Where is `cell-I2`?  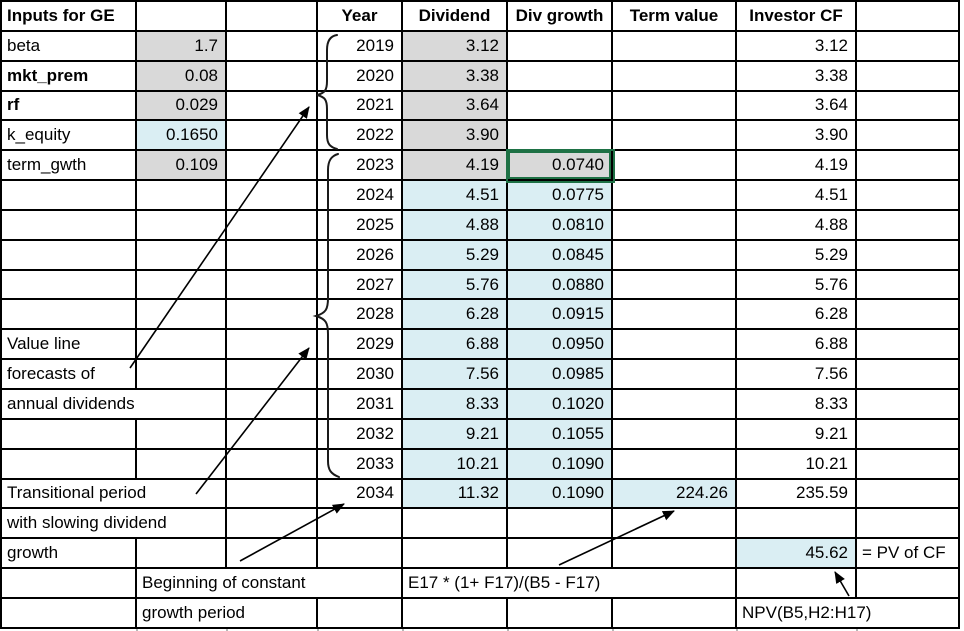 cell-I2 is located at coordinates (908, 46).